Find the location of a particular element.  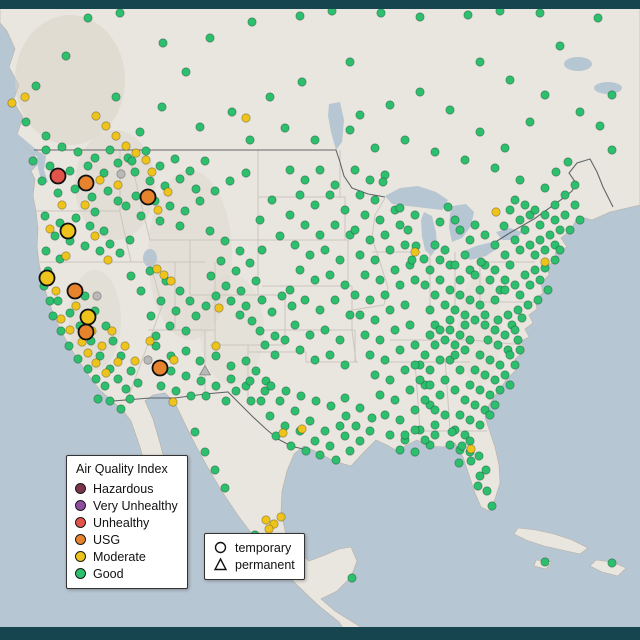

monitor-dot-large-moderate is located at coordinates (47, 278).